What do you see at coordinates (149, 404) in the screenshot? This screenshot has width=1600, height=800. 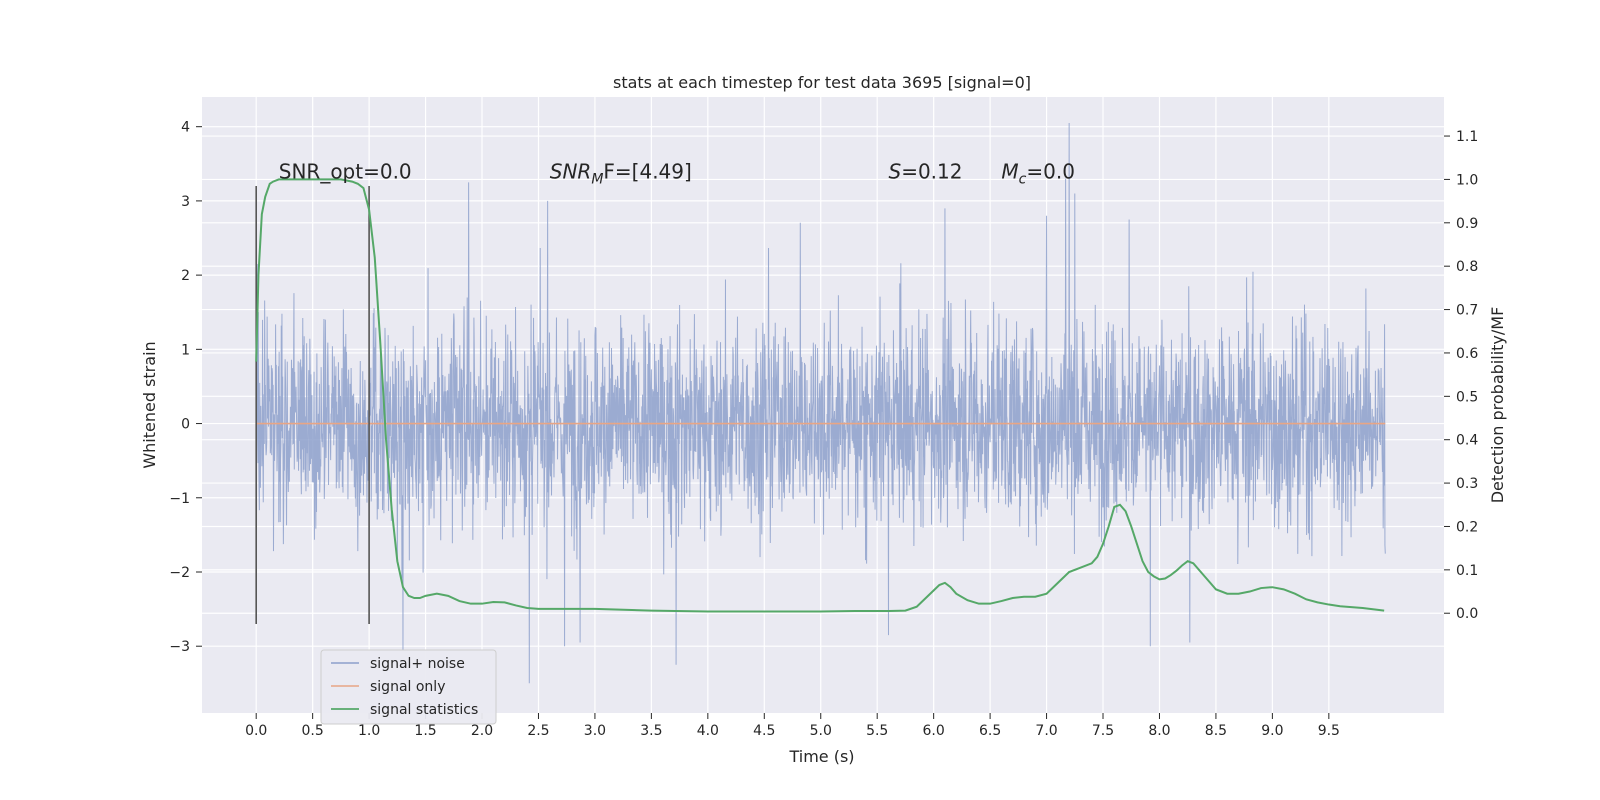 I see `y-axis-label: Whitened strain` at bounding box center [149, 404].